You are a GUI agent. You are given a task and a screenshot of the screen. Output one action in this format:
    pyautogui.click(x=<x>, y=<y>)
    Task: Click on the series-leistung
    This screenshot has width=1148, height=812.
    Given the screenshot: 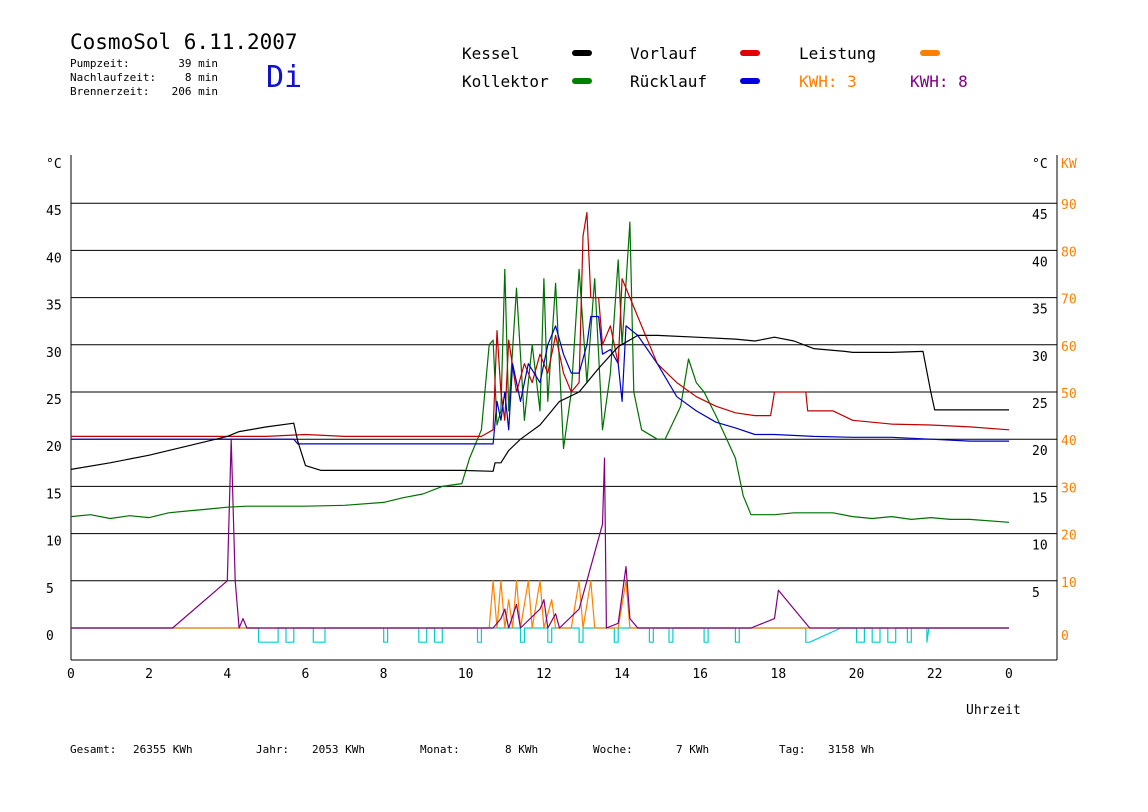 What is the action you would take?
    pyautogui.click(x=540, y=604)
    